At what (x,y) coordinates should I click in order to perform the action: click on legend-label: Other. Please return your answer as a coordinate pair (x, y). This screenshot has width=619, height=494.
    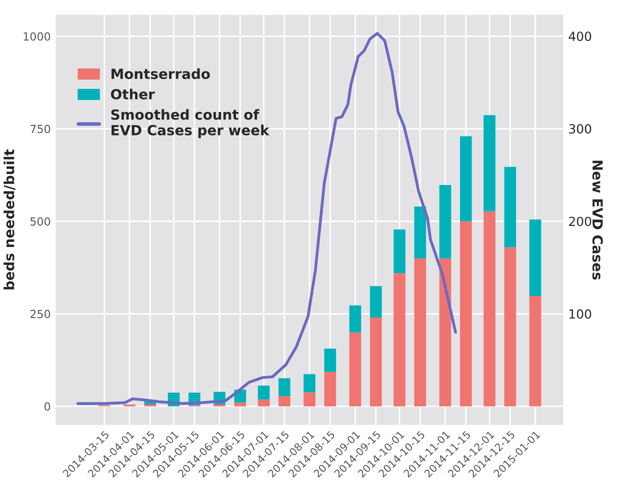
    Looking at the image, I should click on (133, 94).